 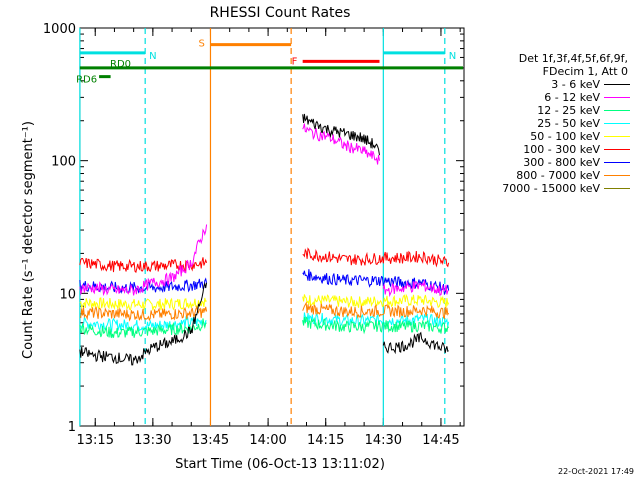 I want to click on legend-item-label: 800 - 7000 keV, so click(x=558, y=175).